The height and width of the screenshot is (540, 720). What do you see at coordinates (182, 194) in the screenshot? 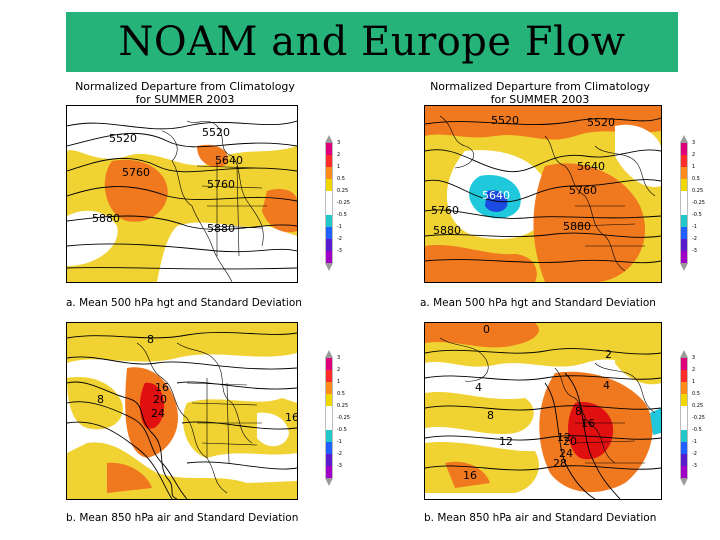
I see `panel-1-map: 5520 5520 5640 5760 5760 5880 5880` at bounding box center [182, 194].